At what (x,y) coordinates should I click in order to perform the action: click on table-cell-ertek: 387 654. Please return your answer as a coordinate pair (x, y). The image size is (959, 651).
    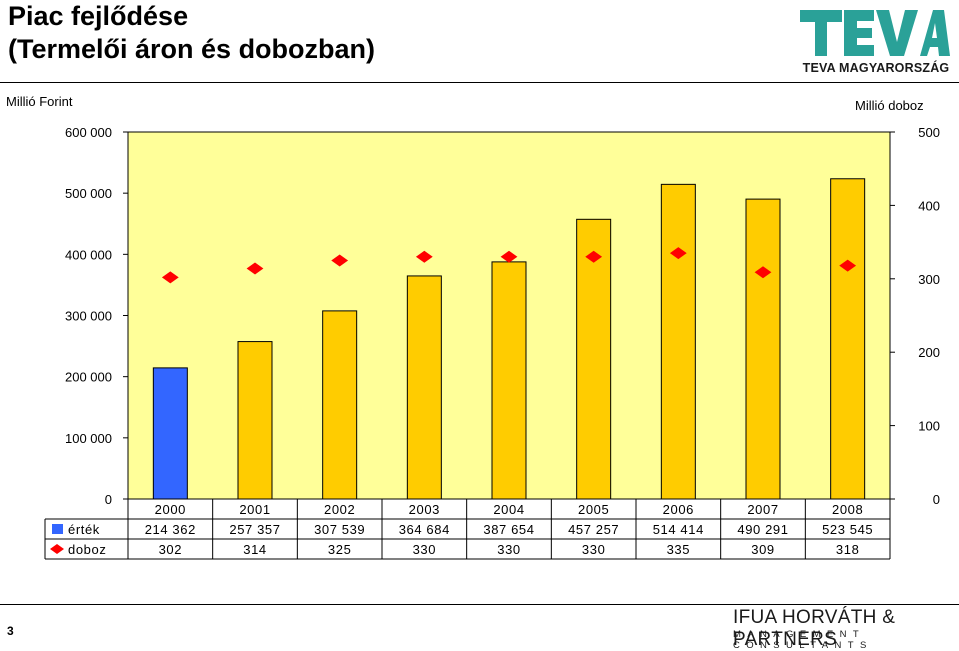
    Looking at the image, I should click on (508, 529).